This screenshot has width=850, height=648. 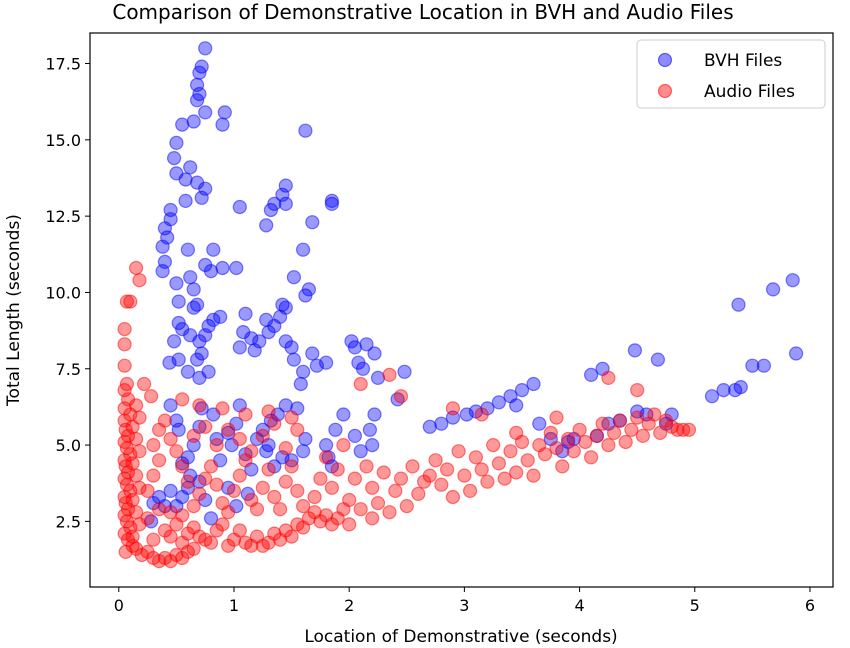 What do you see at coordinates (460, 637) in the screenshot?
I see `x-axis-label: Location of Demonstrative (seconds)` at bounding box center [460, 637].